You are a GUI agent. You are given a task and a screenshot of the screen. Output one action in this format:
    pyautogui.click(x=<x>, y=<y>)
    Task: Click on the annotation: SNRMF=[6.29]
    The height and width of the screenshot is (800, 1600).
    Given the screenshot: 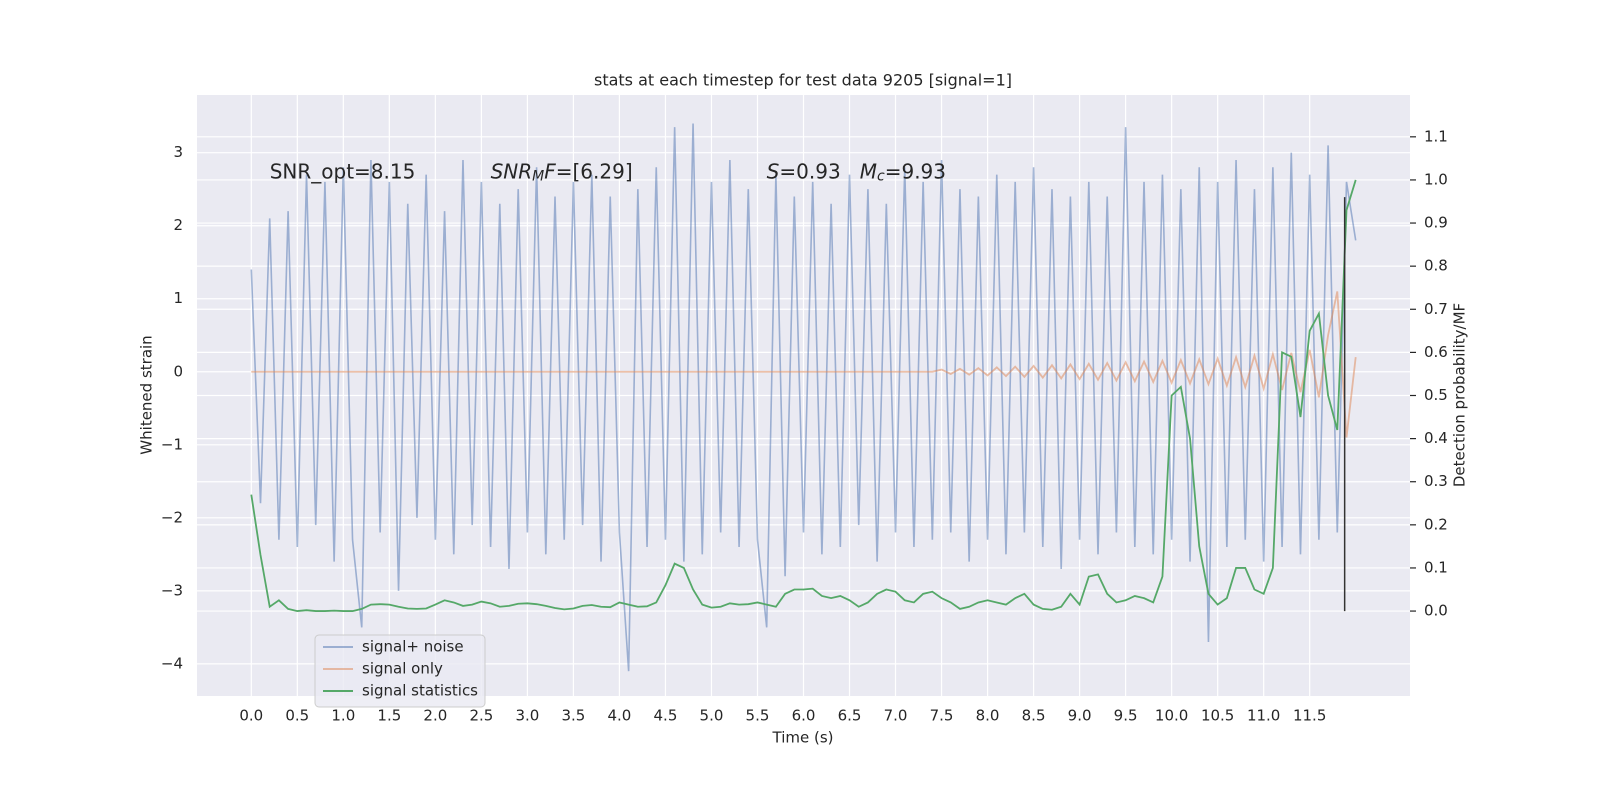 What is the action you would take?
    pyautogui.click(x=562, y=172)
    